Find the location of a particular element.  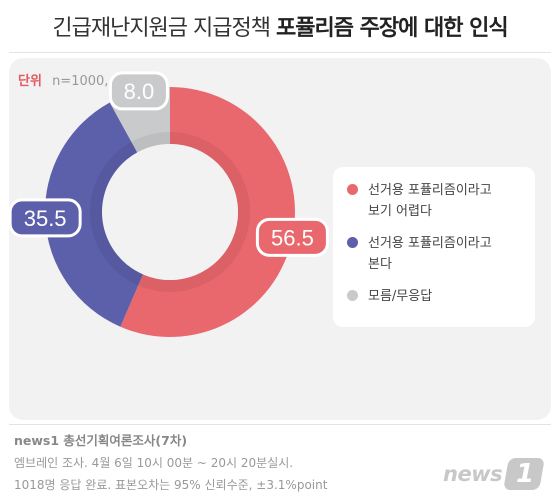

legend-label-line2: 본다 is located at coordinates (380, 264).